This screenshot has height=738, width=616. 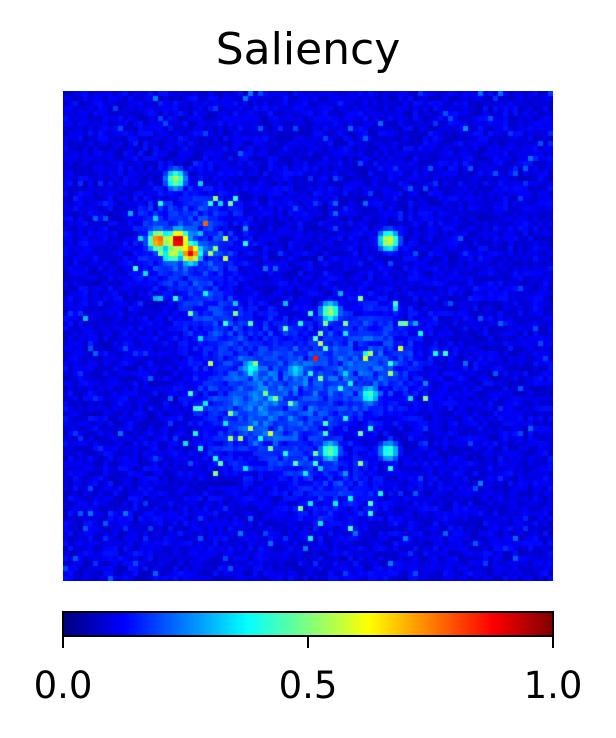 I want to click on colorbar-ticks: 0.0 0.5 1.0, so click(x=308, y=671).